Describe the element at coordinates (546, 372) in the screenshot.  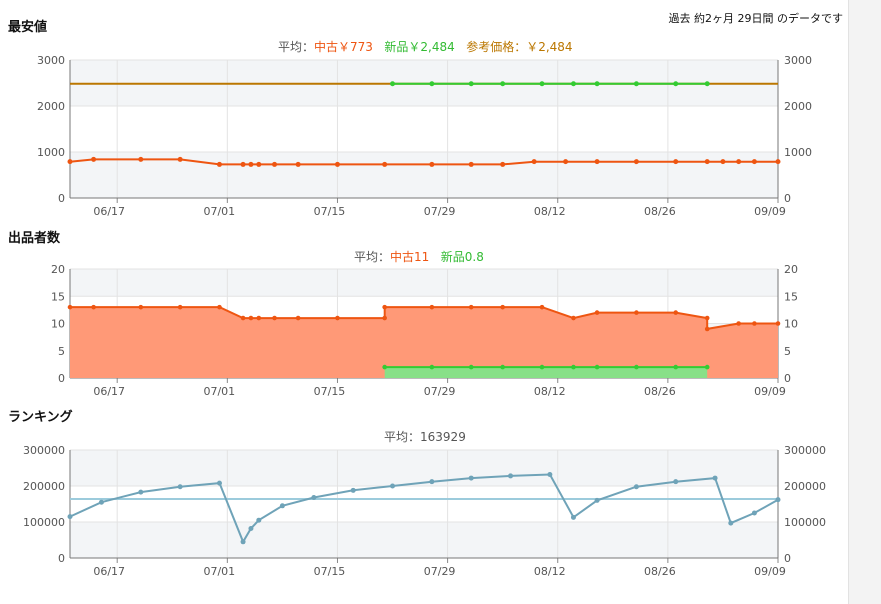
I see `sellers-new-area` at that location.